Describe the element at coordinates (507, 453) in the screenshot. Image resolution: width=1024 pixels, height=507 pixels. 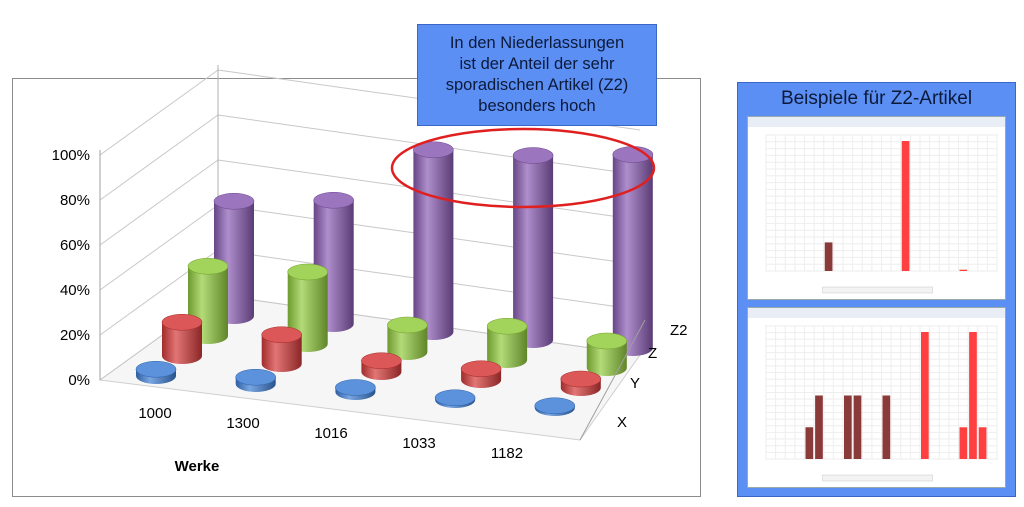
I see `x-tick-label: 1182` at that location.